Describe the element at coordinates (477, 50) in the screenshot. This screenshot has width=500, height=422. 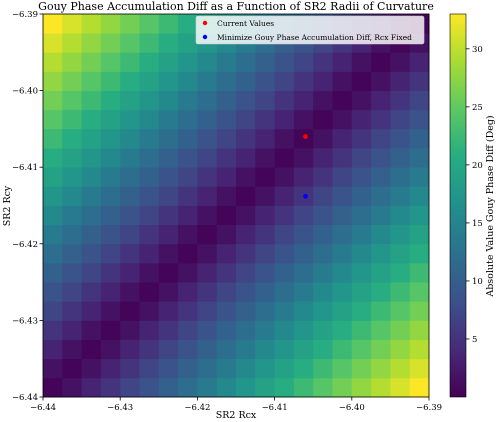
I see `colorbar-tick-label: 30` at that location.